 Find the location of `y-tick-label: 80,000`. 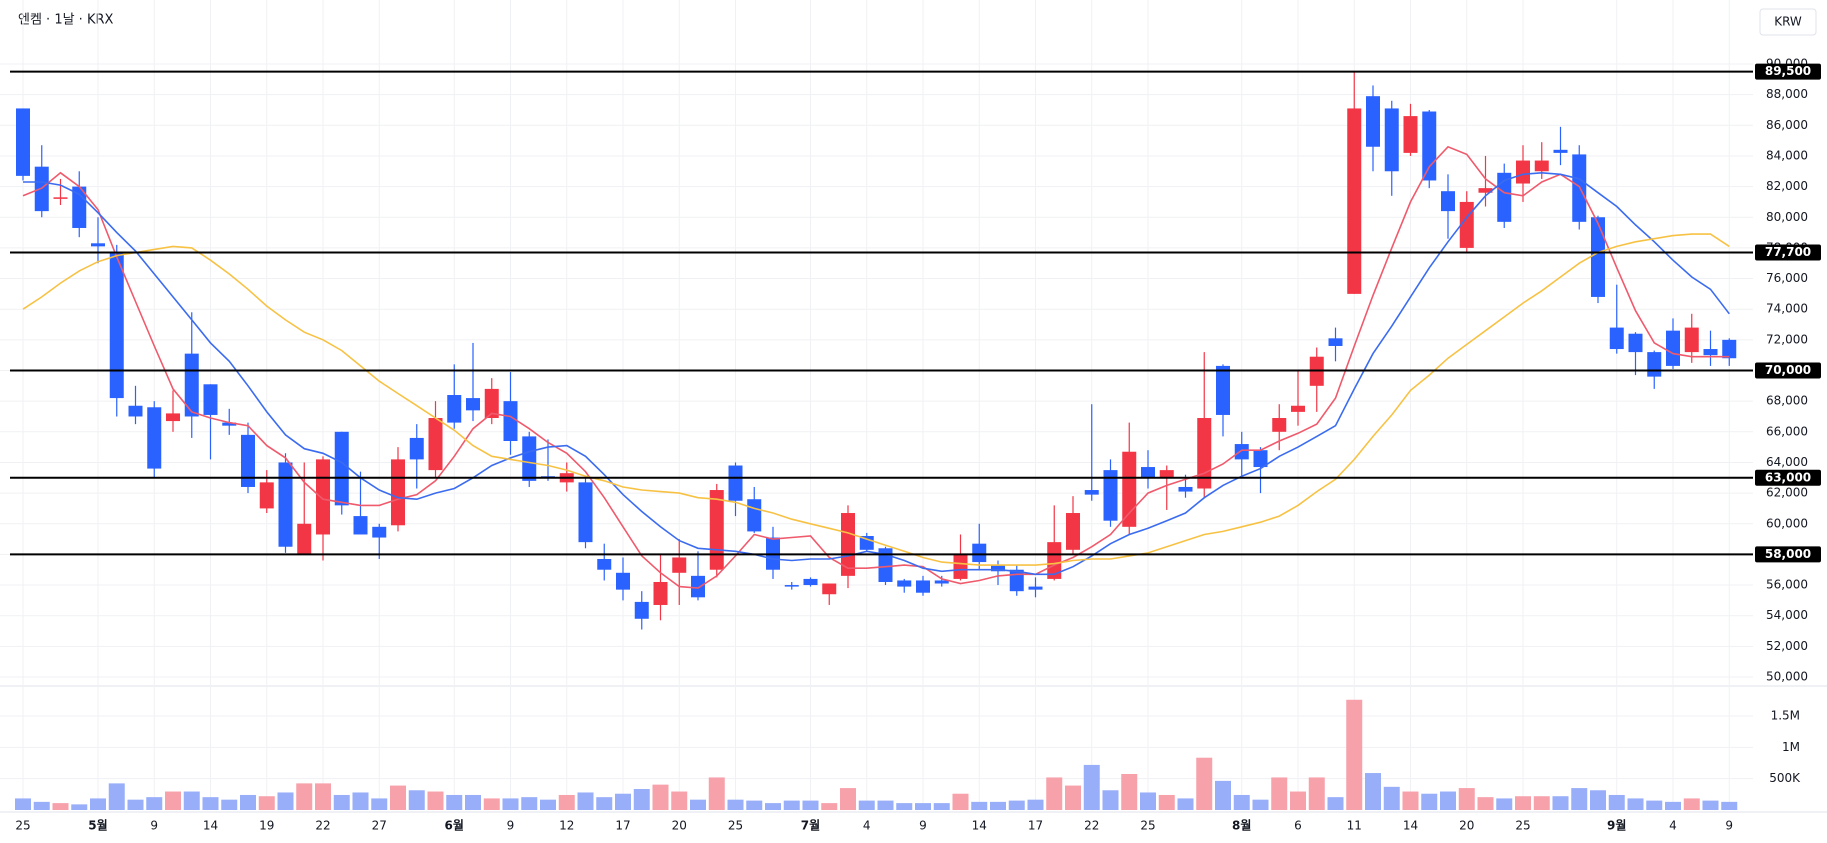

y-tick-label: 80,000 is located at coordinates (1787, 217).